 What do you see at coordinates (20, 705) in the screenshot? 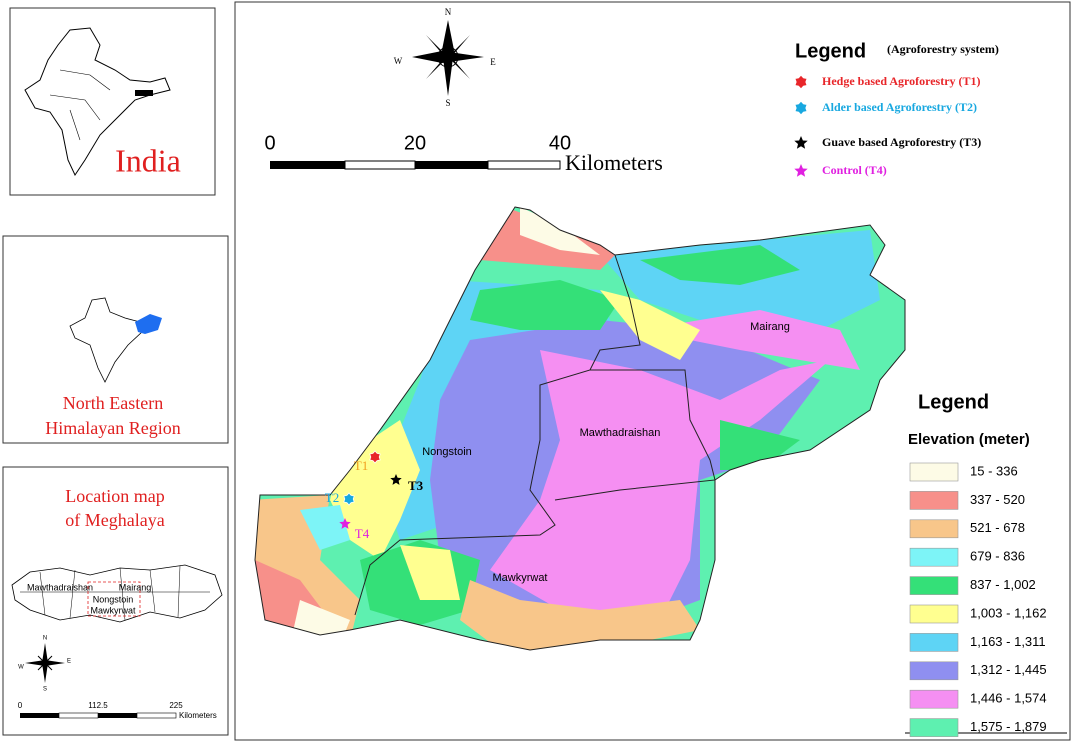
I see `inset-scale-label: 0` at bounding box center [20, 705].